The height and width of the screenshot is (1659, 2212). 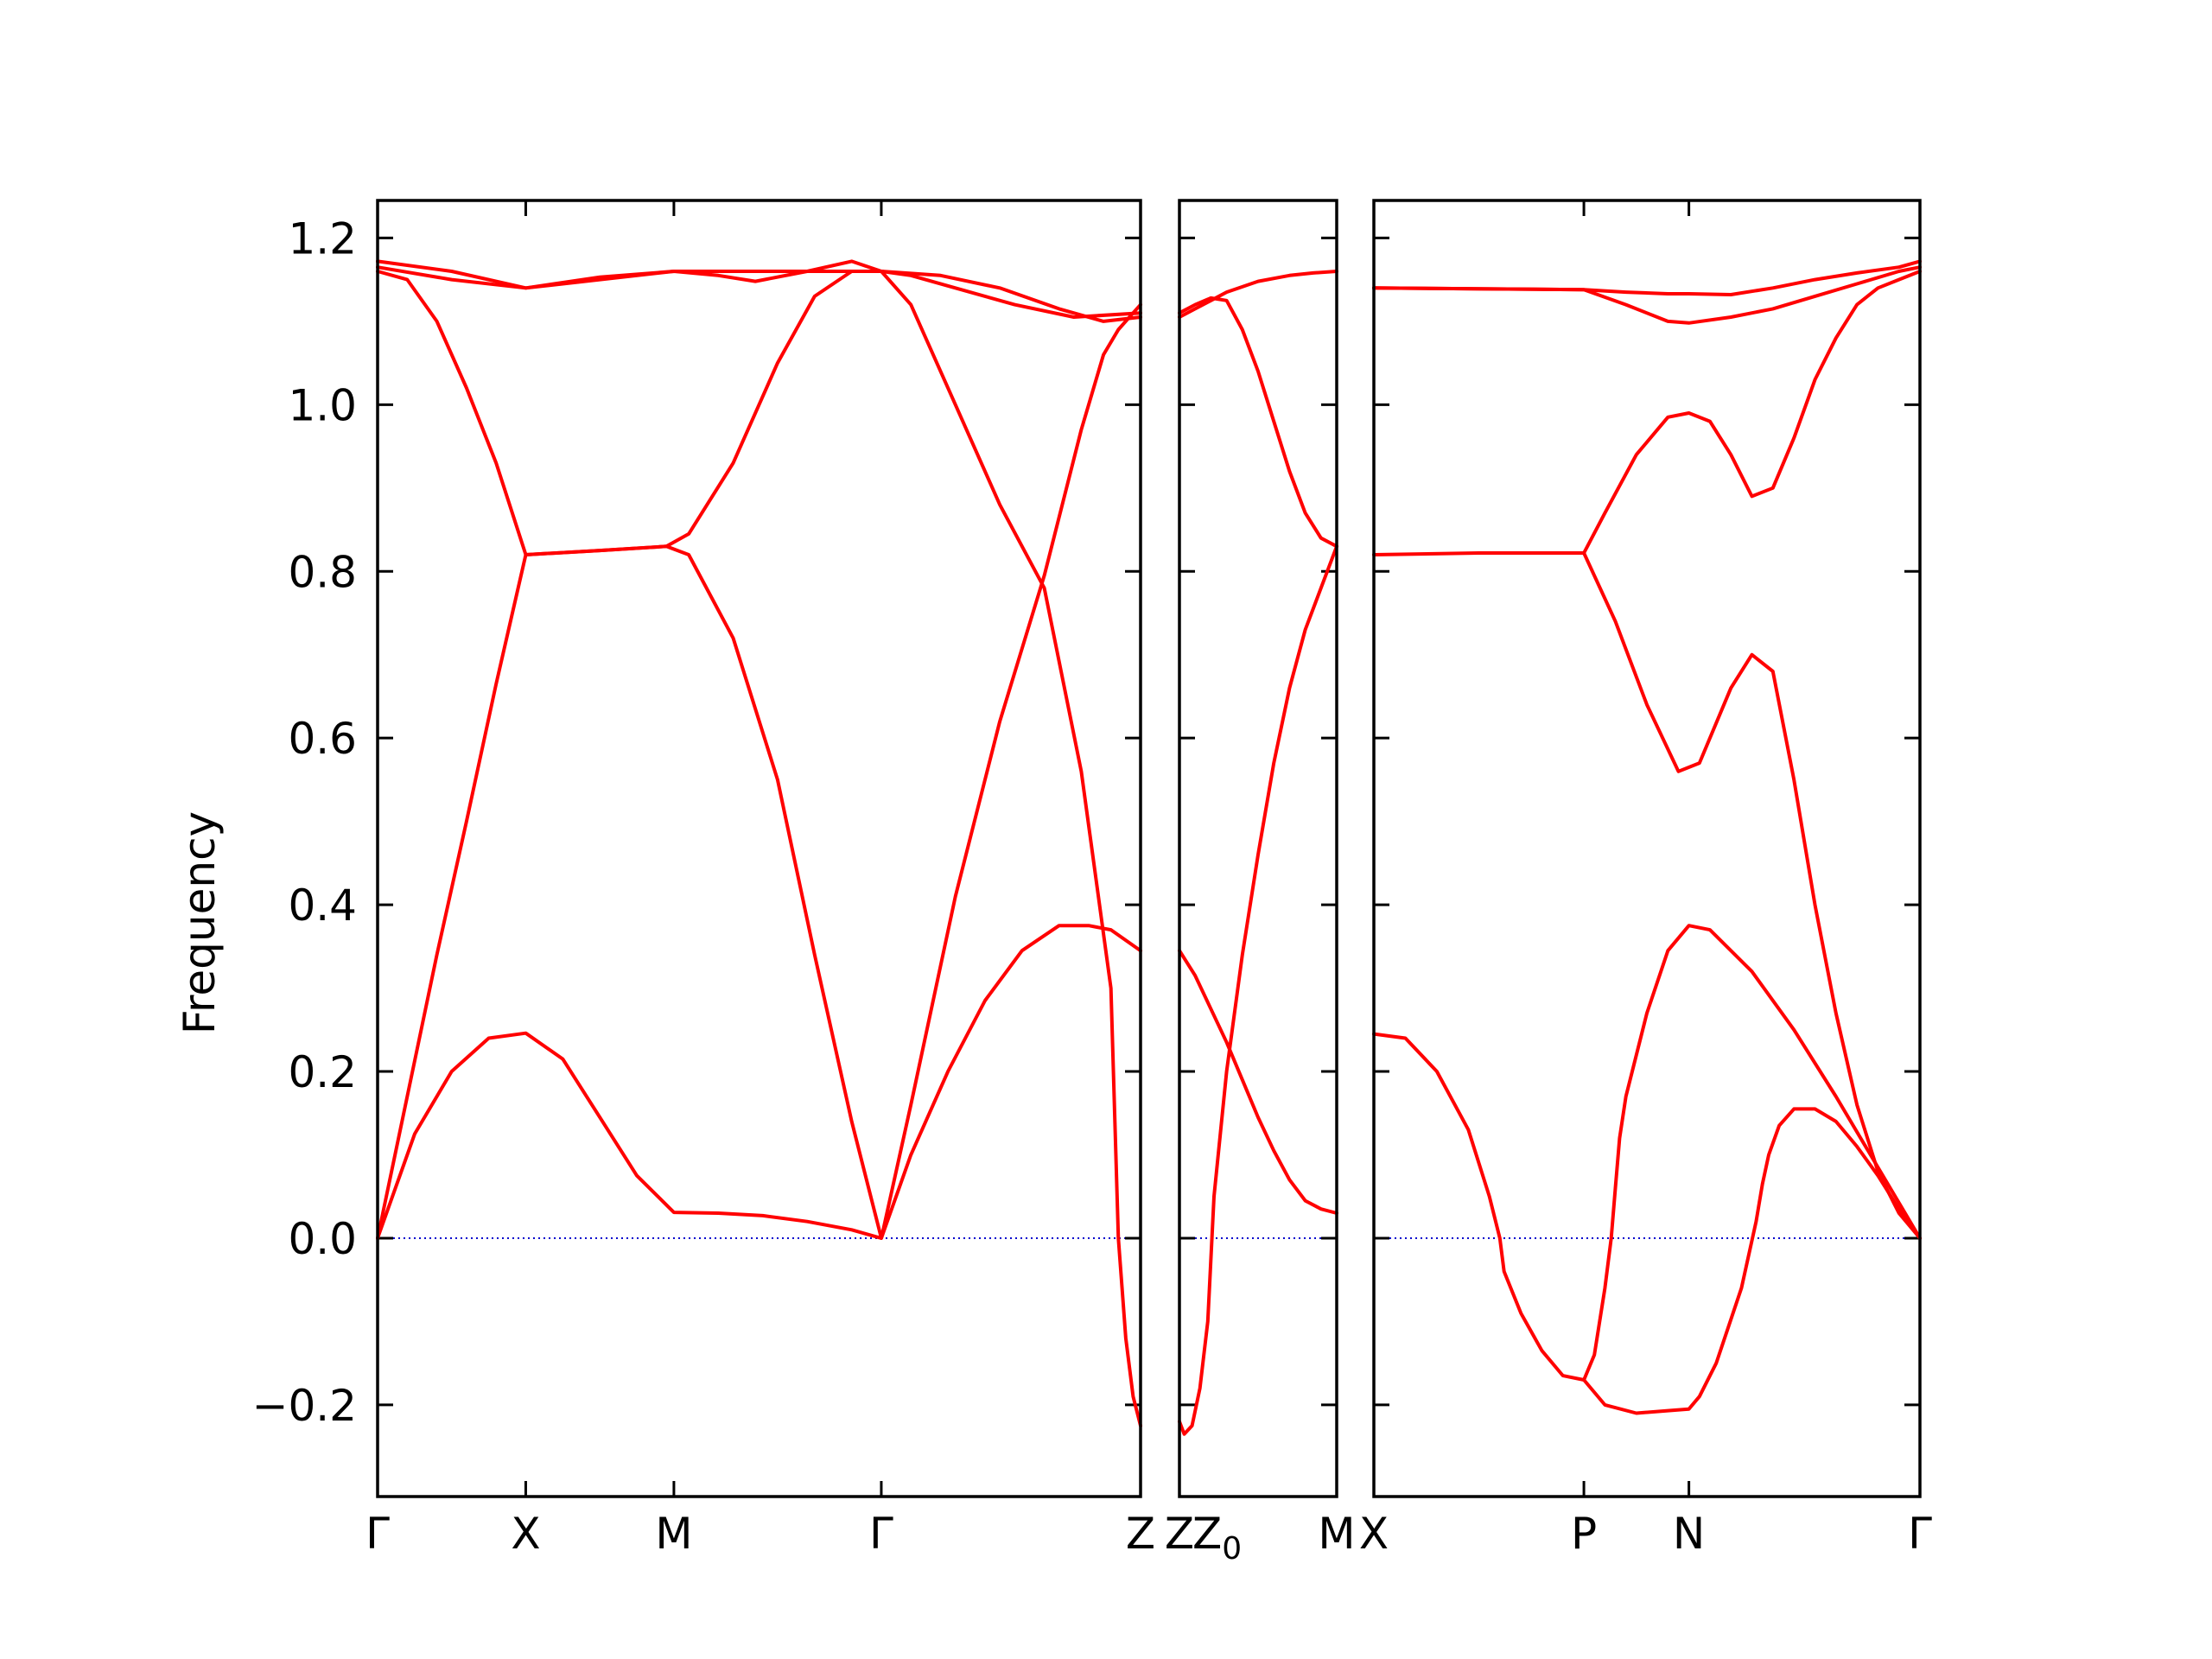 I want to click on y-tick-label: 1.0, so click(x=322, y=405).